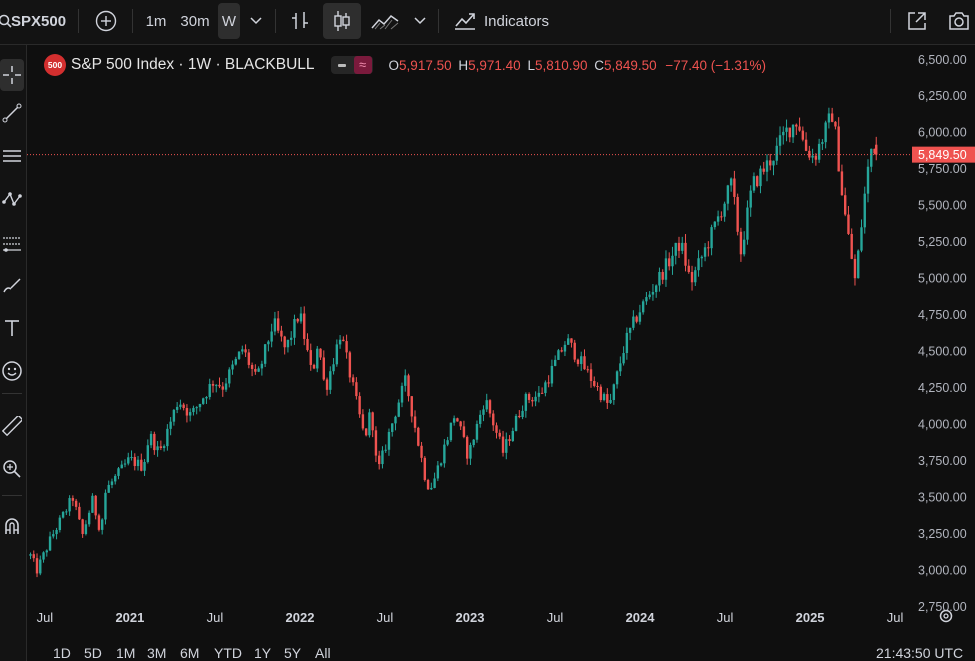 Image resolution: width=975 pixels, height=661 pixels. Describe the element at coordinates (12, 371) in the screenshot. I see `emoji-icon` at that location.